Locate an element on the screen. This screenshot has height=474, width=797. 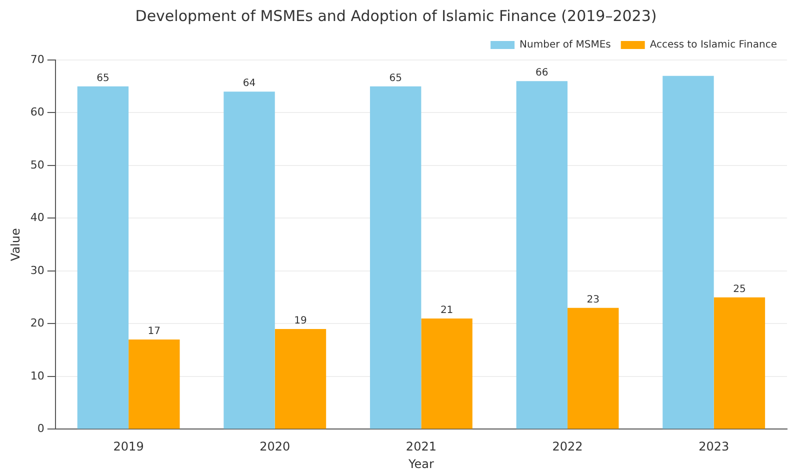
data-label: 66 is located at coordinates (542, 73).